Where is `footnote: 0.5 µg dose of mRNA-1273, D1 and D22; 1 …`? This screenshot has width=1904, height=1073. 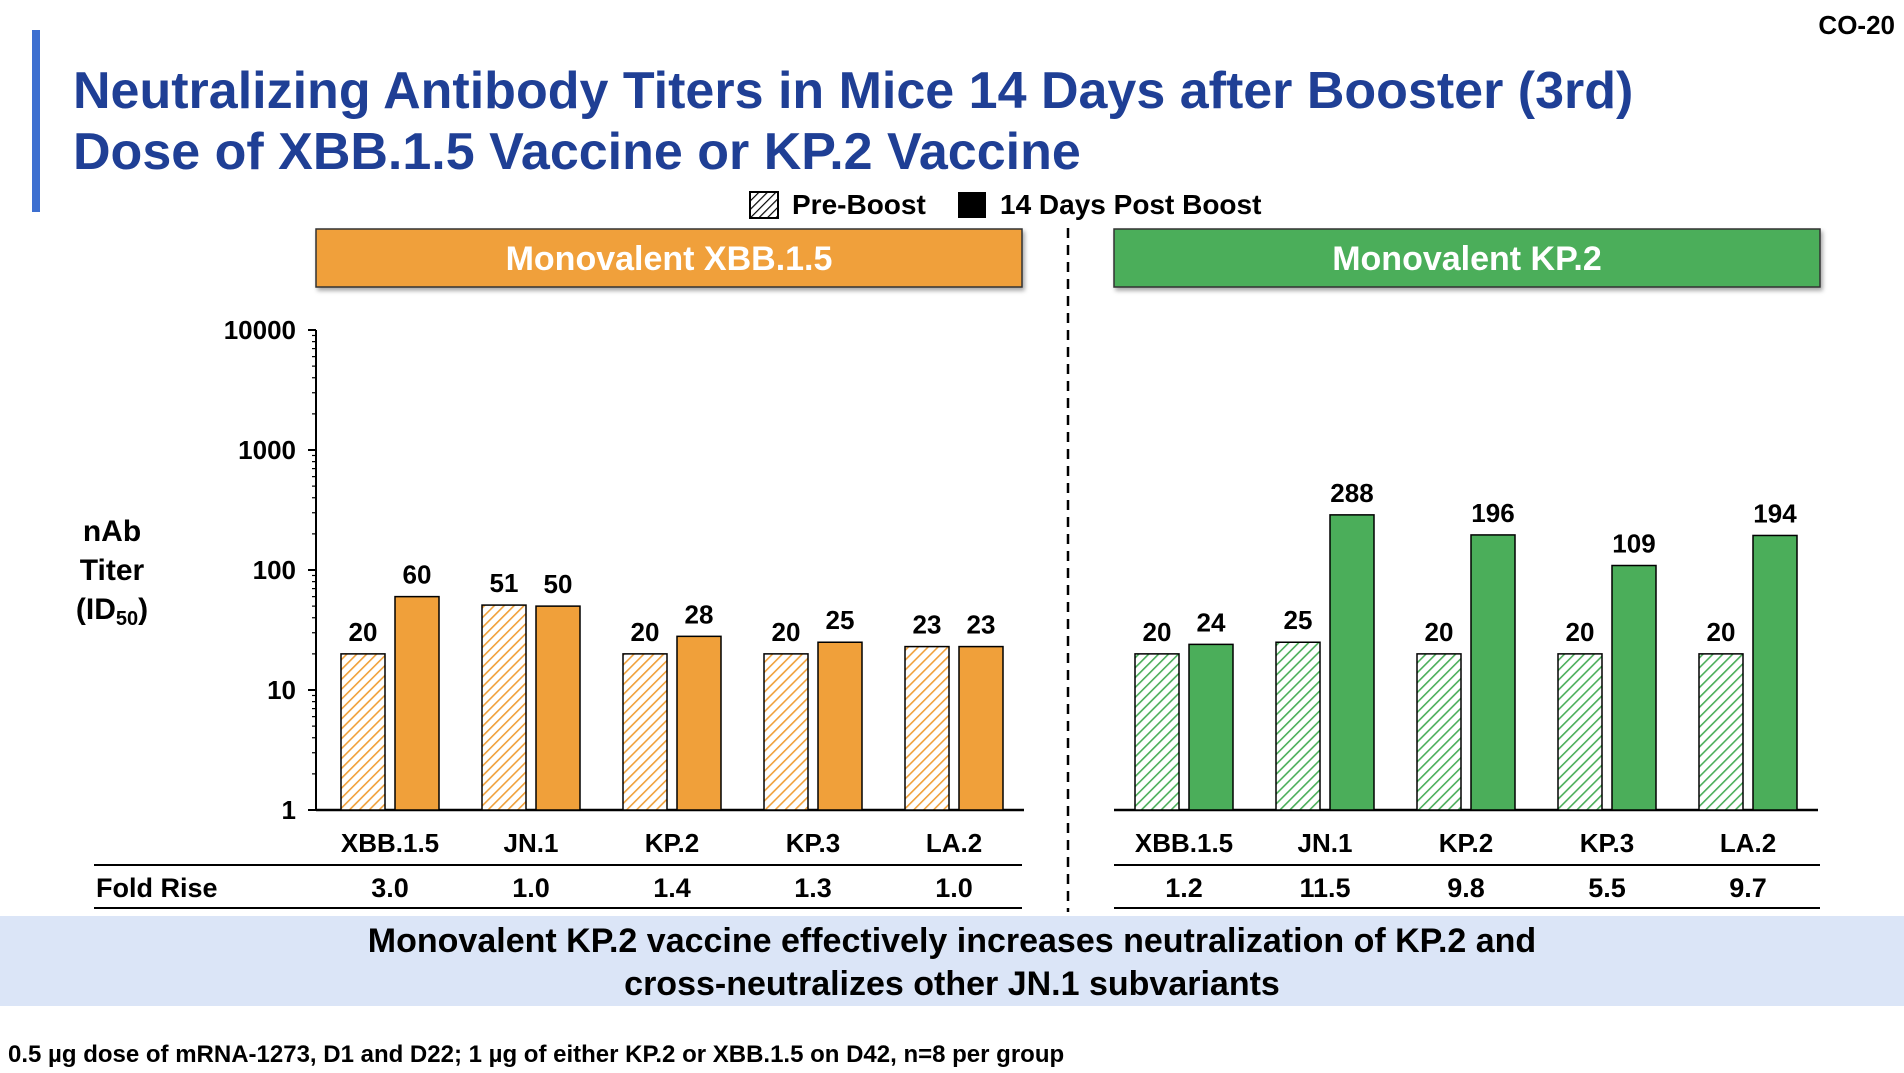
footnote: 0.5 µg dose of mRNA-1273, D1 and D22; 1 … is located at coordinates (536, 1054).